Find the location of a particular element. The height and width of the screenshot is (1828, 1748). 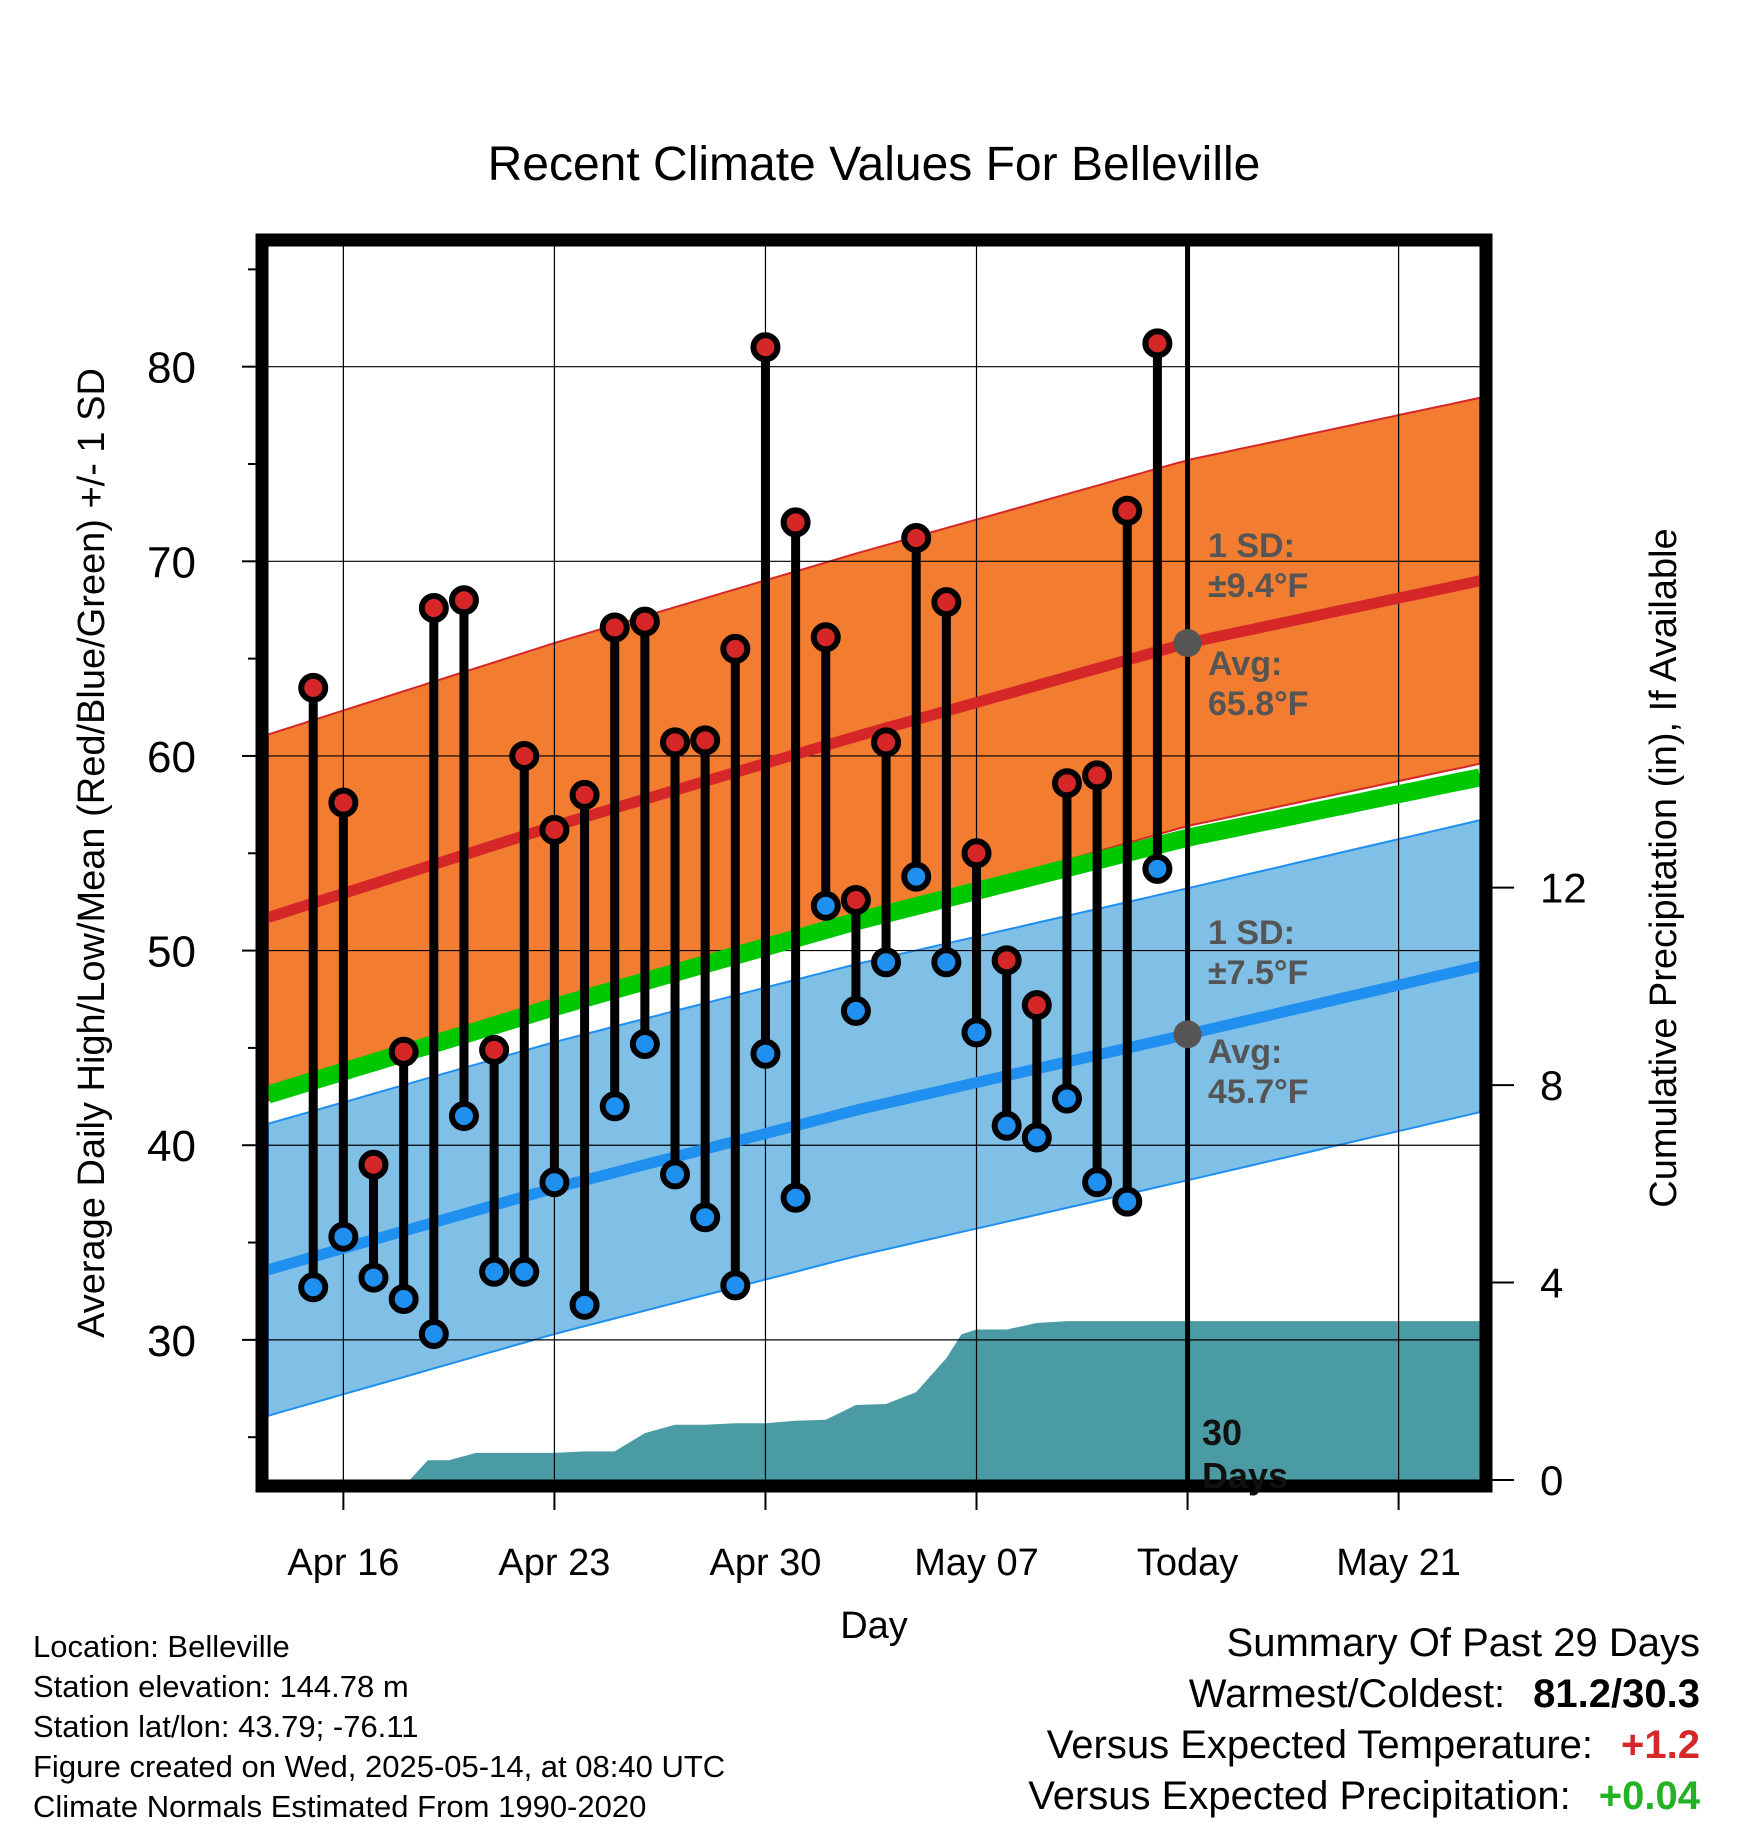

summary-temp-row: Versus Expected Temperature: +1.2 is located at coordinates (1364, 1745).